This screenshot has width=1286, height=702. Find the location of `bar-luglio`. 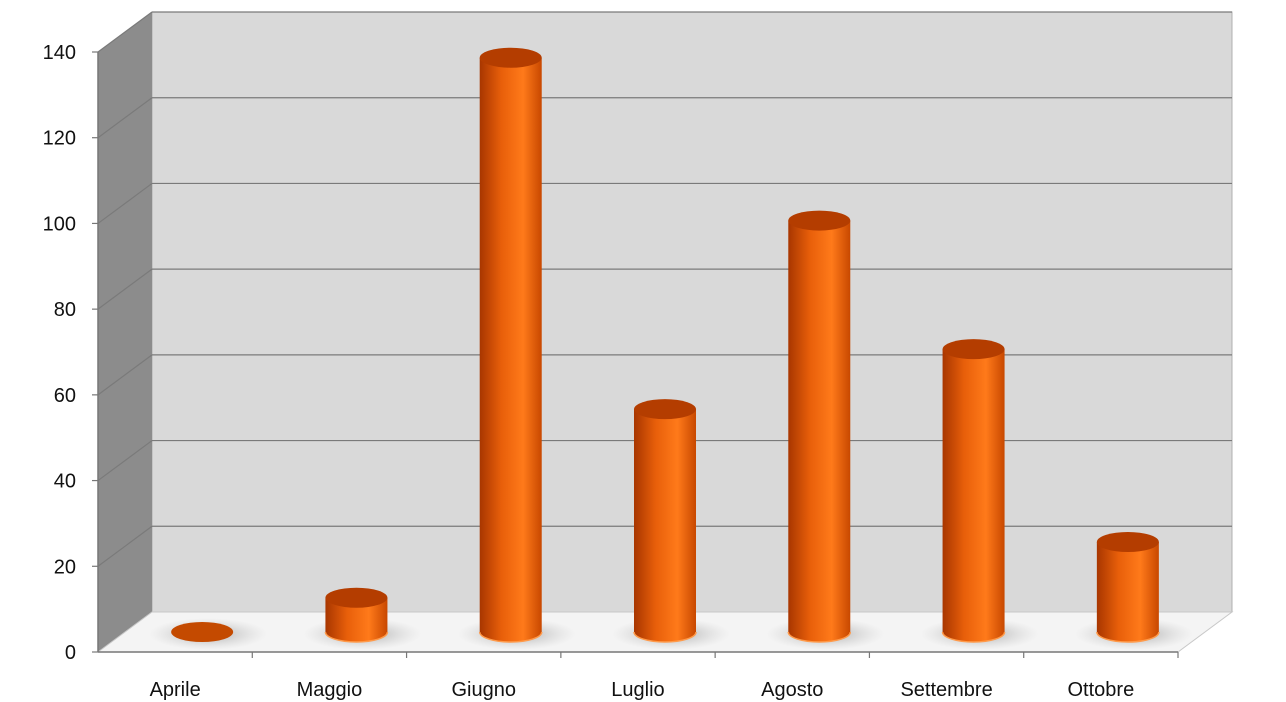

bar-luglio is located at coordinates (671, 524).